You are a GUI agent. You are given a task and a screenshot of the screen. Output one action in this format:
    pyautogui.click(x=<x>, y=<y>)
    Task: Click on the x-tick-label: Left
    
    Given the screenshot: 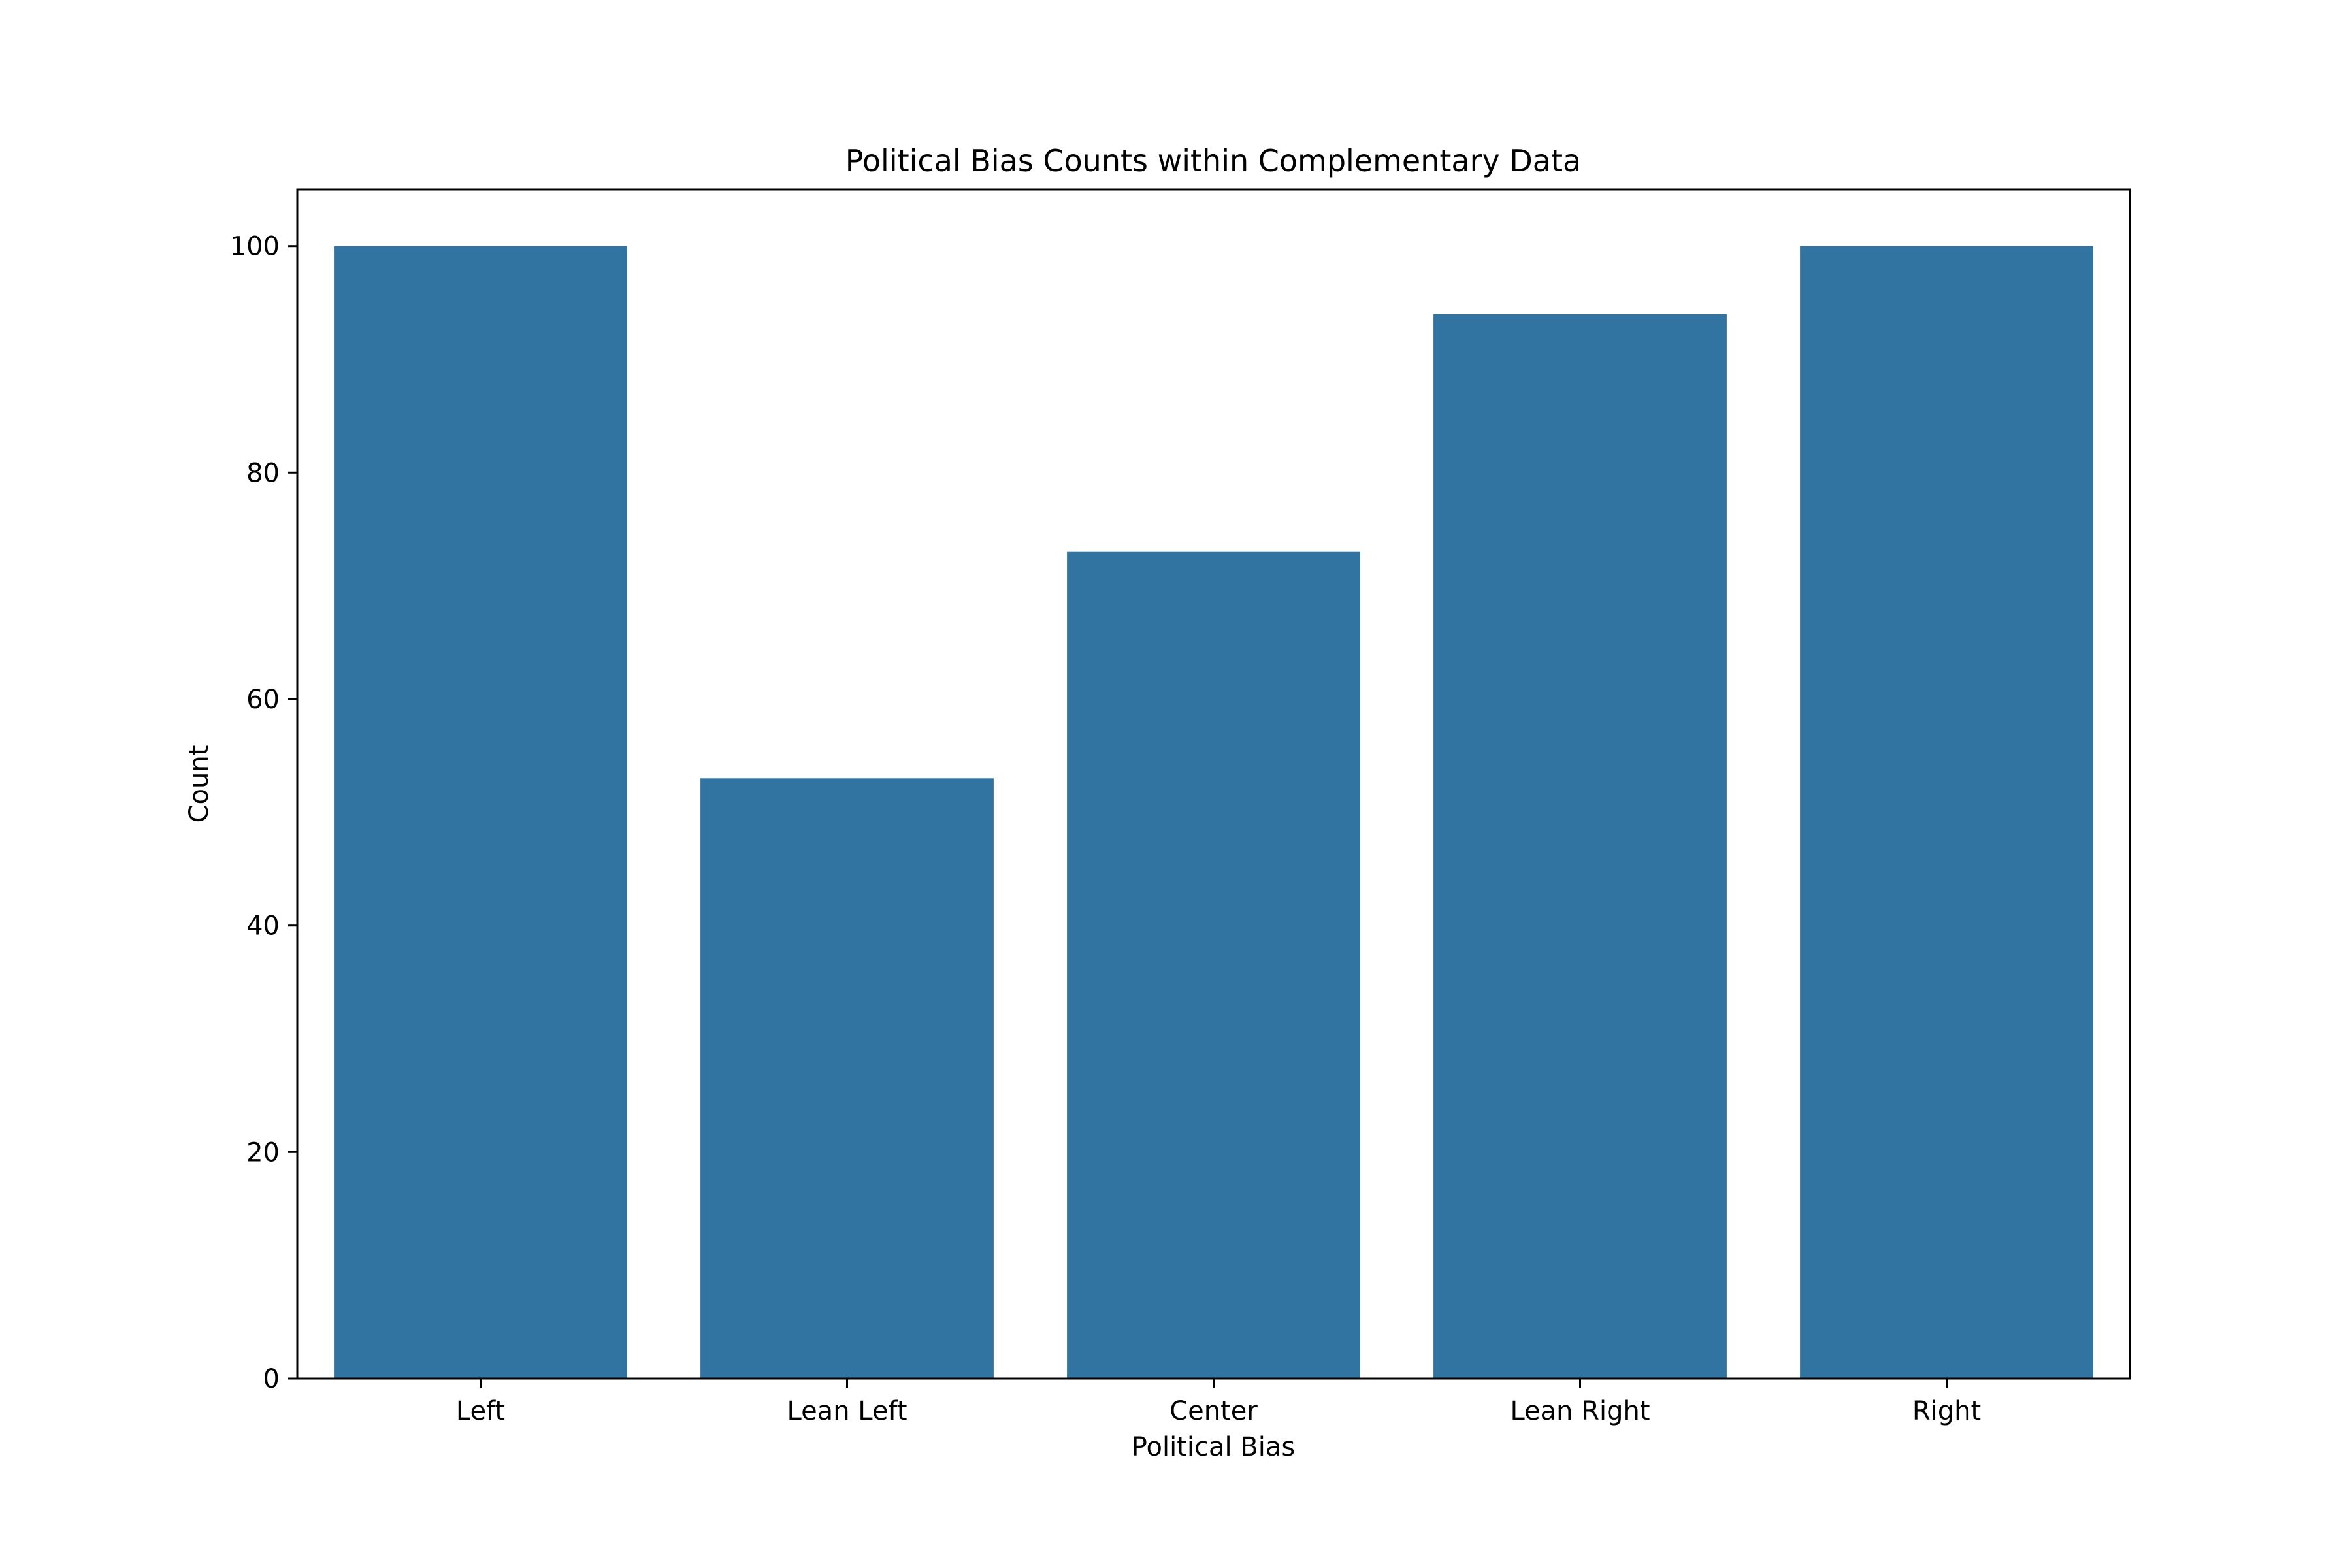 What is the action you would take?
    pyautogui.click(x=480, y=1411)
    